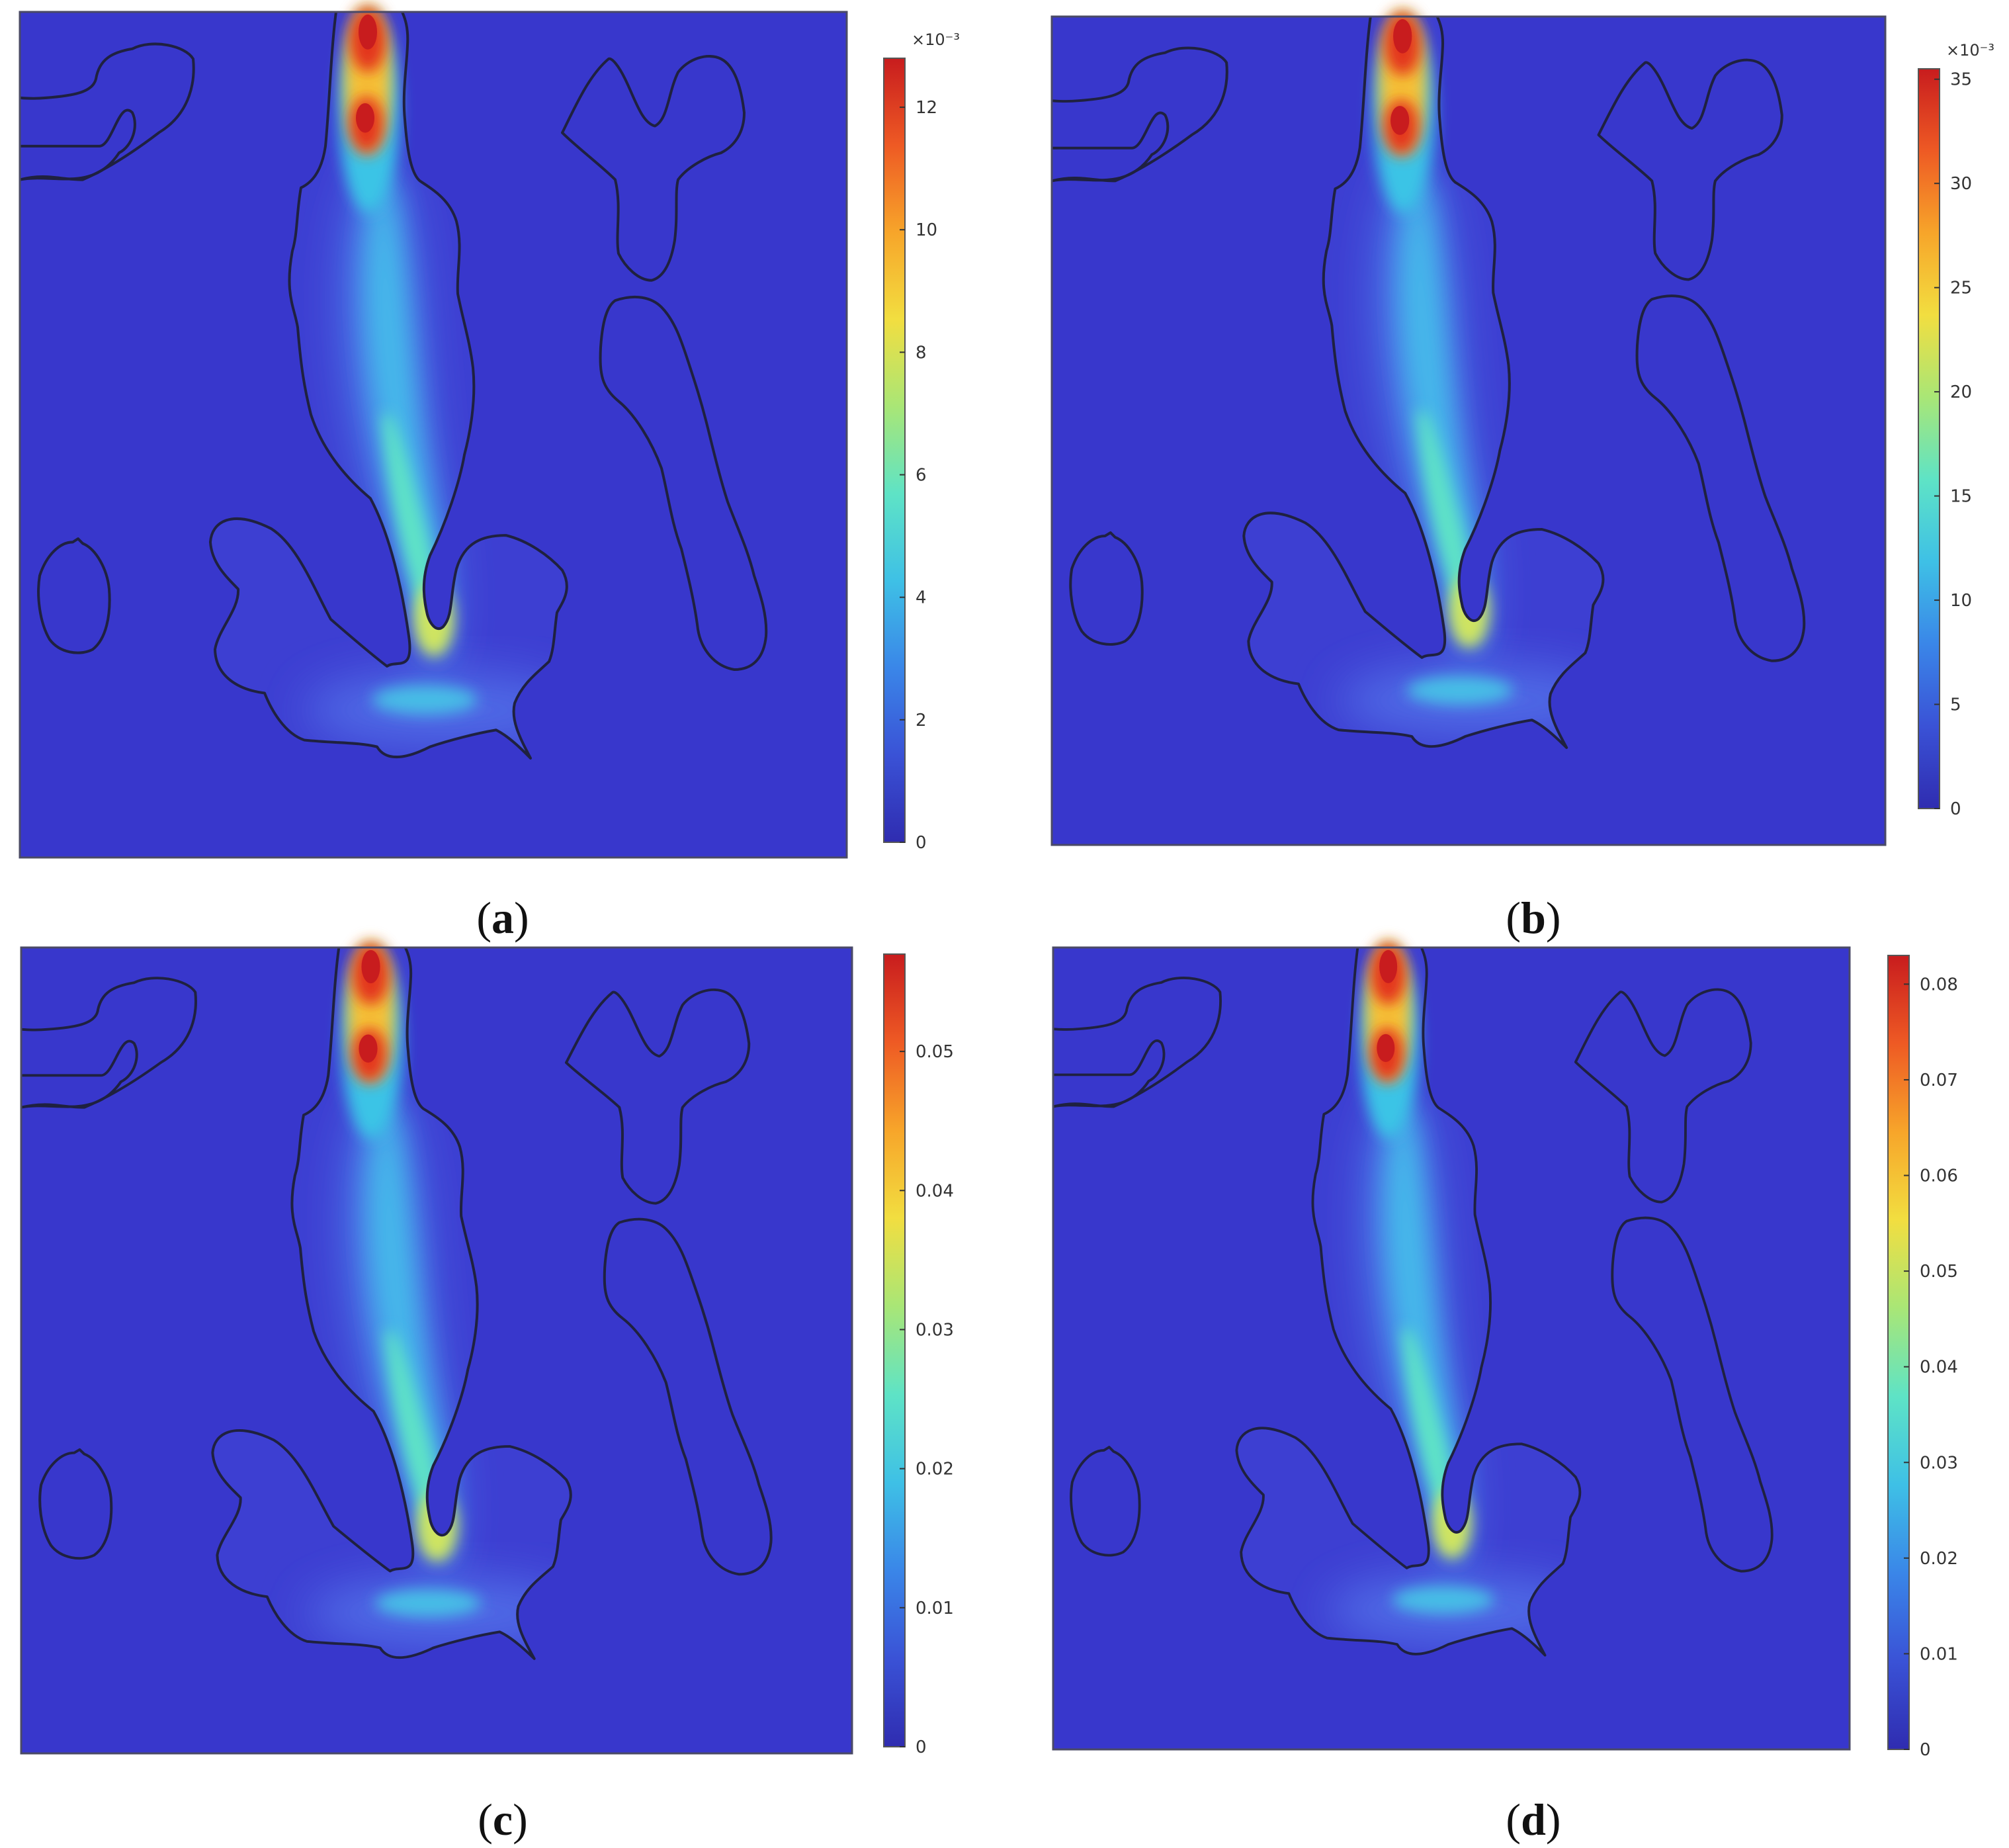 The image size is (2009, 1848). Describe the element at coordinates (921, 720) in the screenshot. I see `colorbar-tick-label: 2` at that location.